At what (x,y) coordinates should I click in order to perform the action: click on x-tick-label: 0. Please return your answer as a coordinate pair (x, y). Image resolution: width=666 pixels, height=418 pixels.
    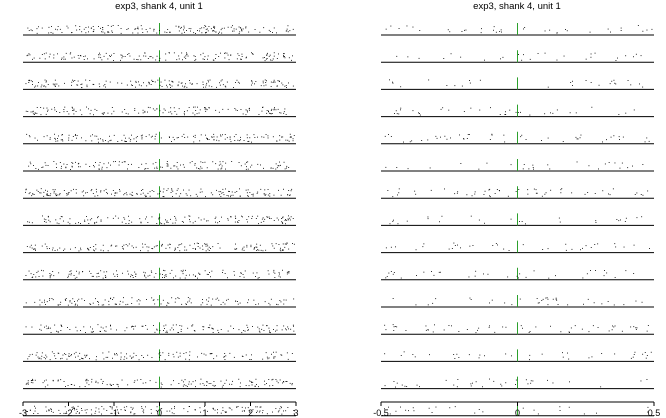
    Looking at the image, I should click on (517, 413).